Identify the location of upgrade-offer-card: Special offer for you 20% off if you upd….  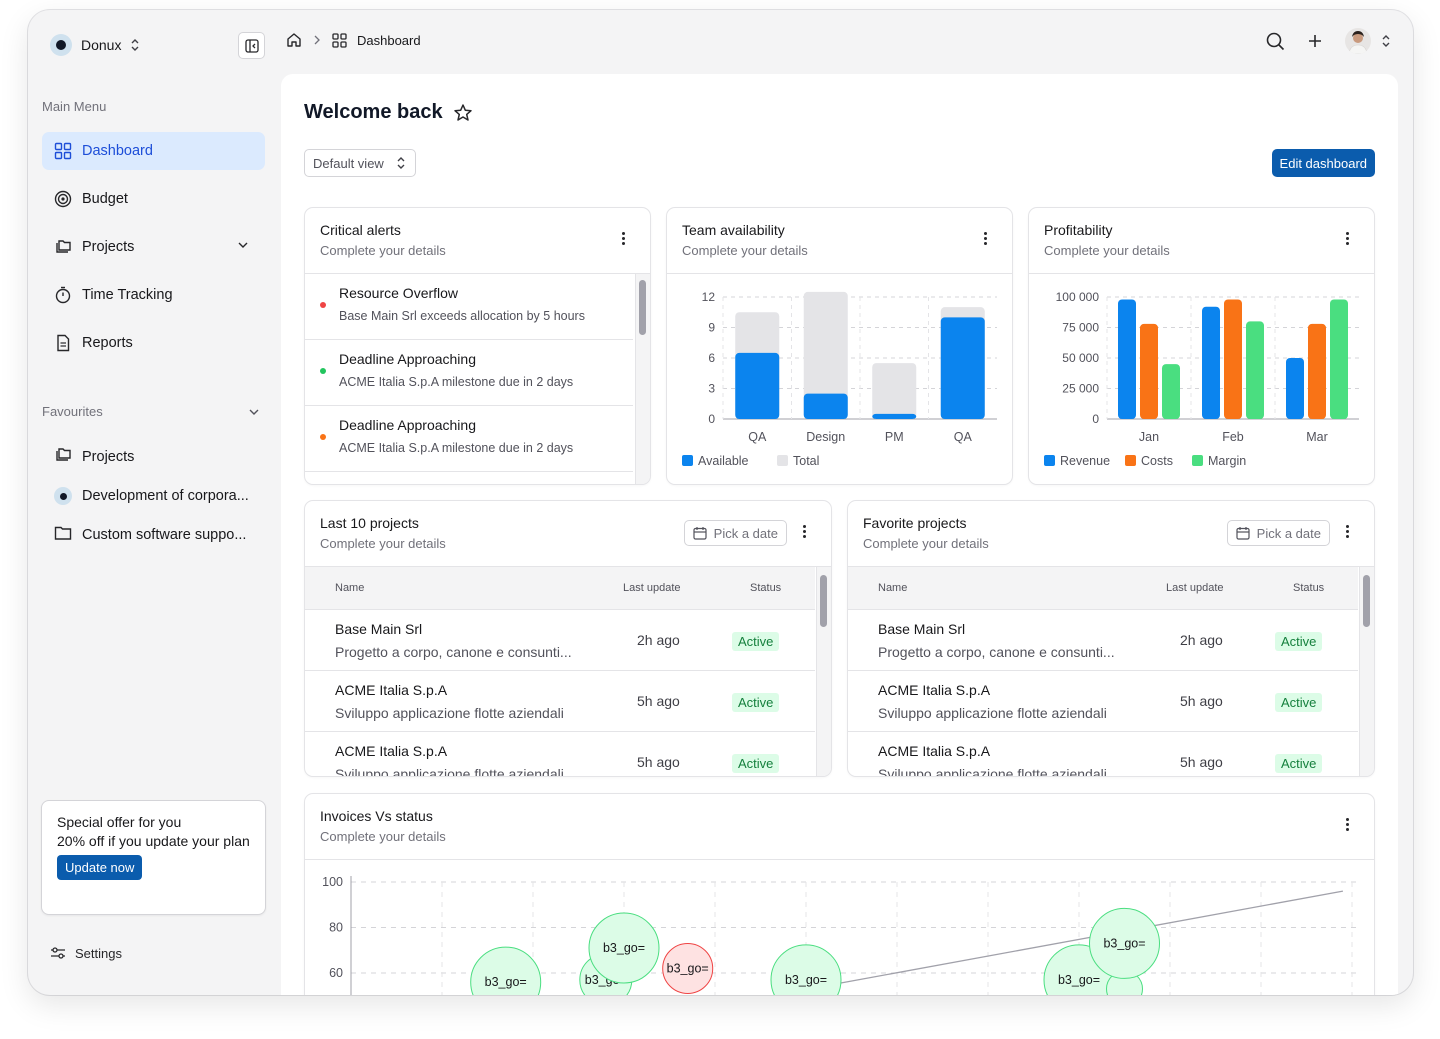
(153, 857).